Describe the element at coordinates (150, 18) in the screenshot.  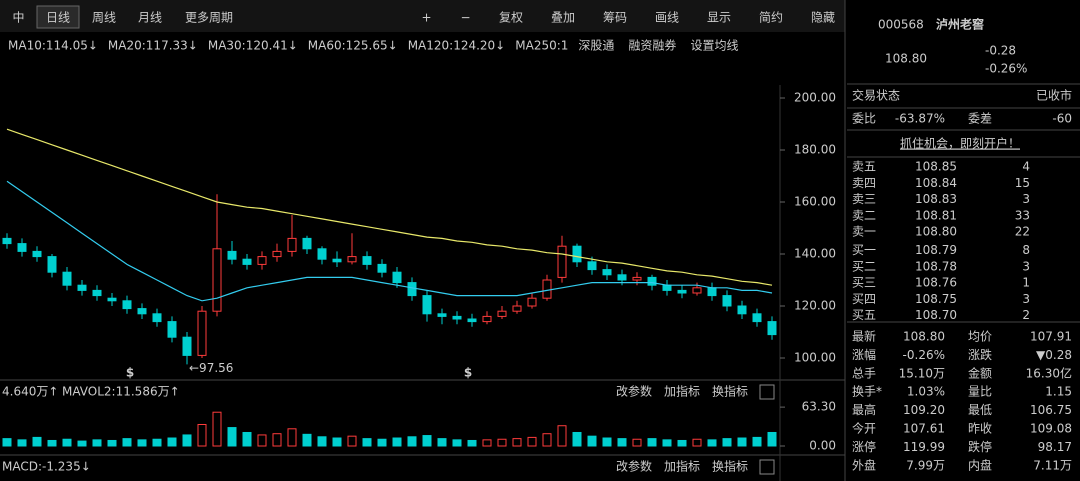
I see `tab: 月线` at that location.